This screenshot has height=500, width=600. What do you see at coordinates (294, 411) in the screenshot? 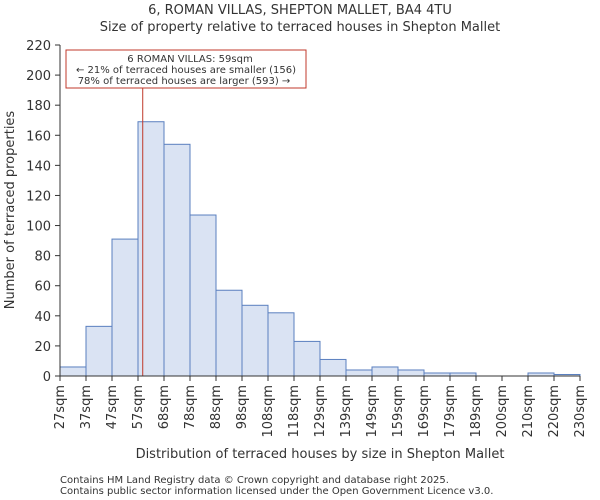
I see `x-tick-label: 118sqm` at bounding box center [294, 411].